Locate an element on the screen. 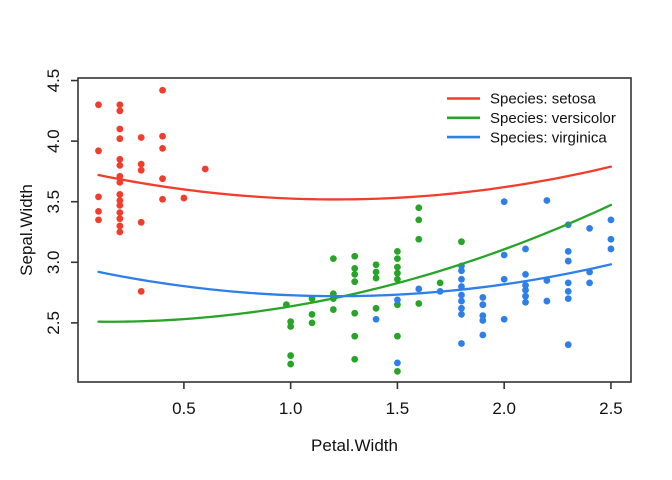  y-axis-title: Sepal.Width is located at coordinates (26, 230).